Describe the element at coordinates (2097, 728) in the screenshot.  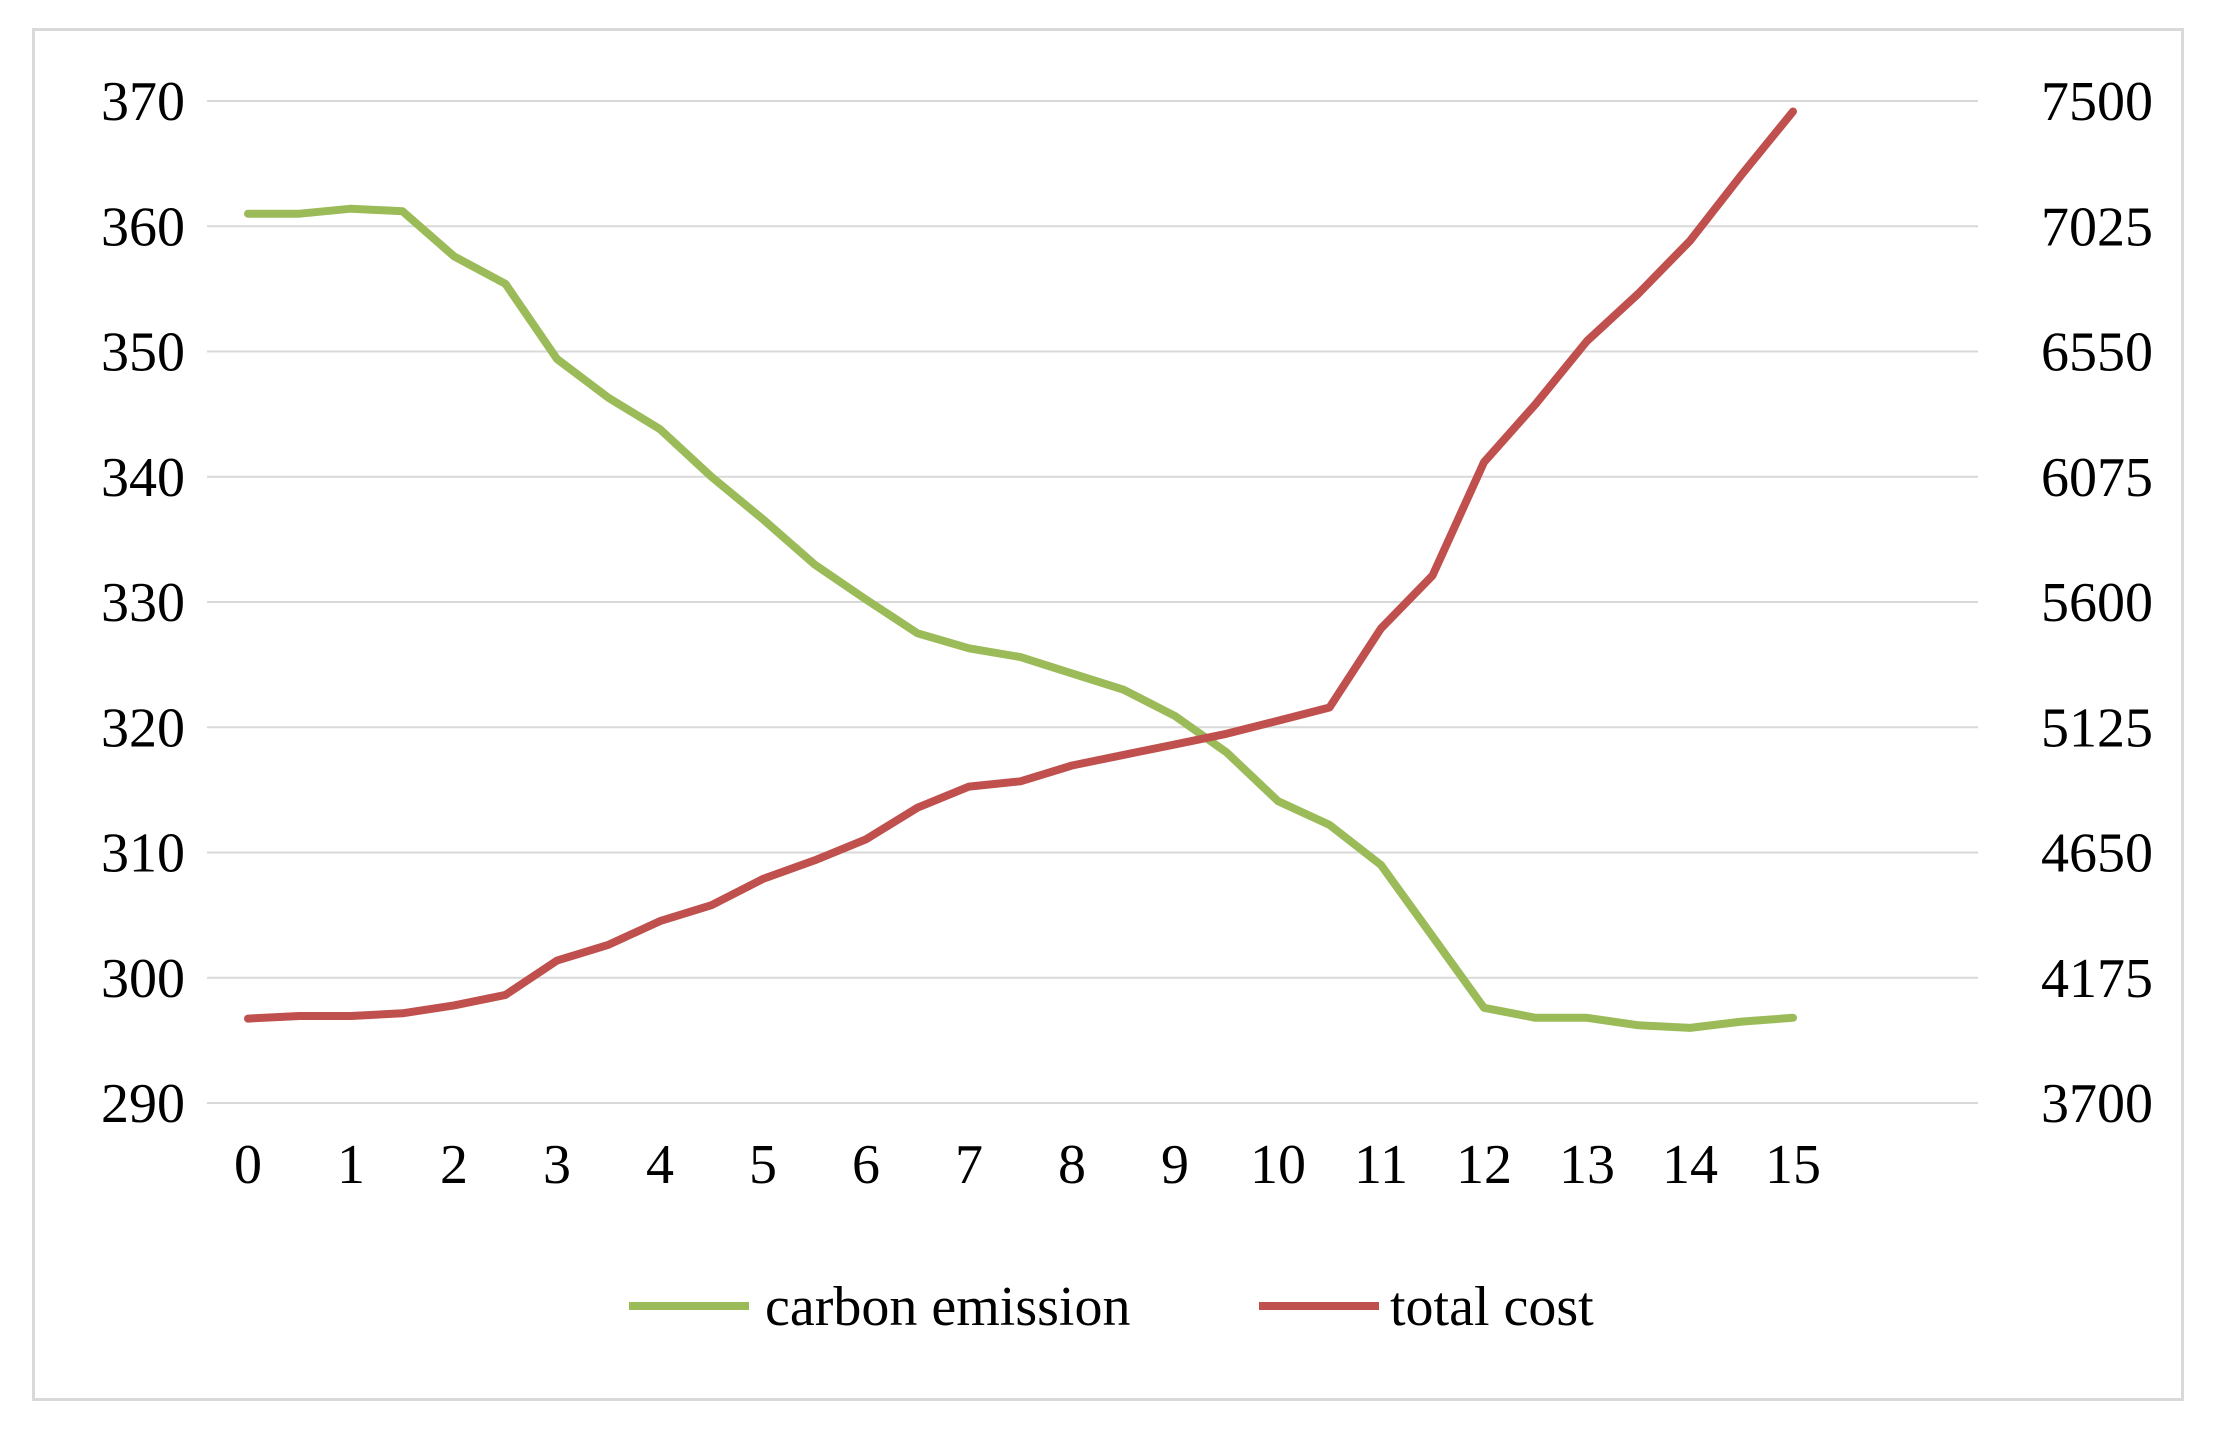
I see `right-axis-tick-label: 5125` at that location.